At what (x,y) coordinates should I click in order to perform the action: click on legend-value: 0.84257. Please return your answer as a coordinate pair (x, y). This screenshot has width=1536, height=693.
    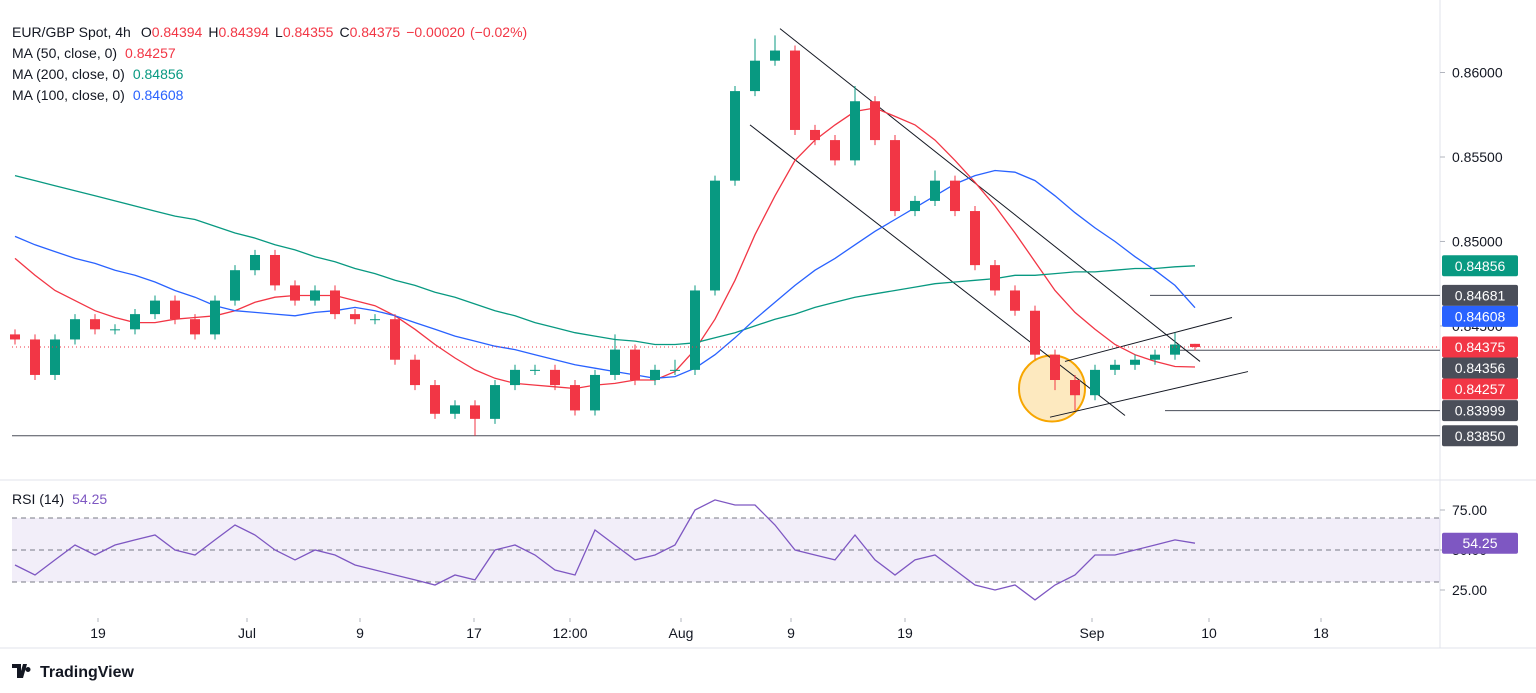
    Looking at the image, I should click on (150, 53).